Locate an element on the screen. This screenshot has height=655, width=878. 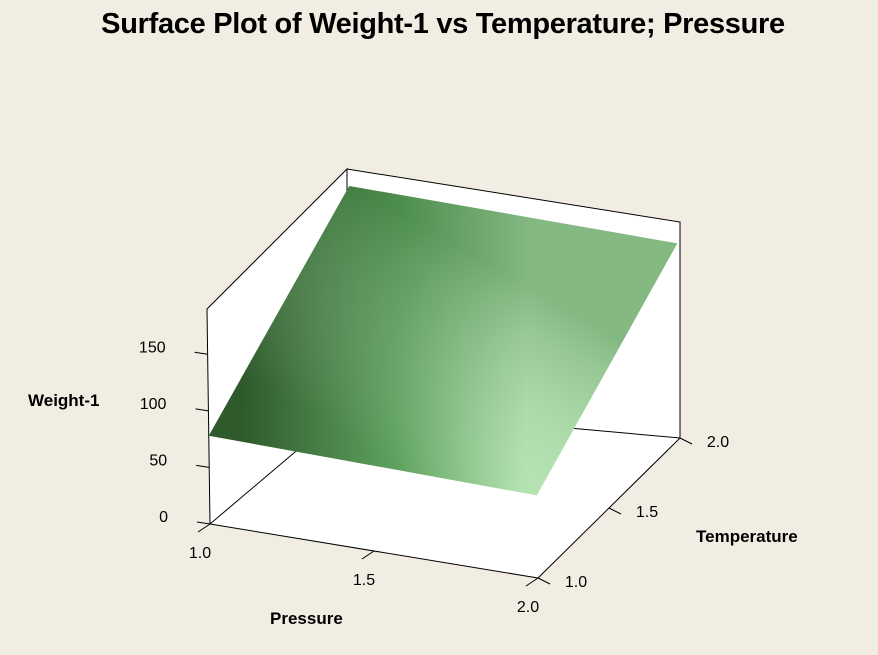
x-tick-label: 1.0 is located at coordinates (200, 553).